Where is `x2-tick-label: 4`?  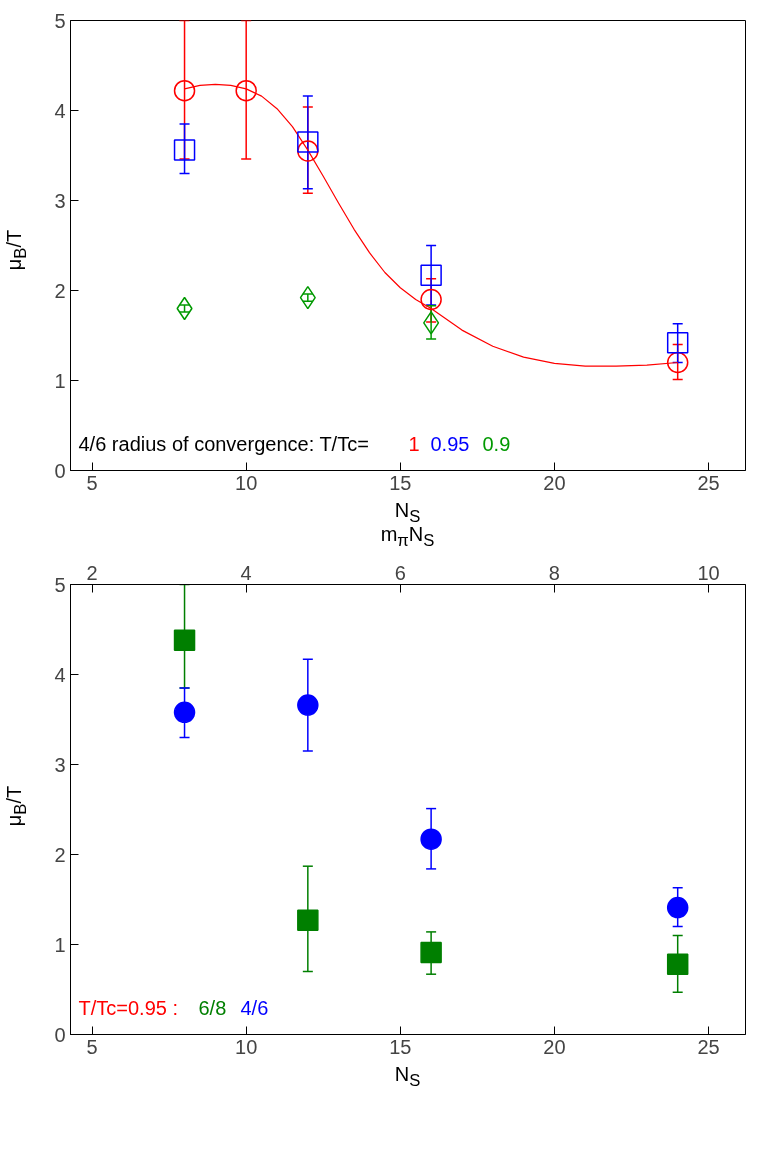
x2-tick-label: 4 is located at coordinates (246, 572).